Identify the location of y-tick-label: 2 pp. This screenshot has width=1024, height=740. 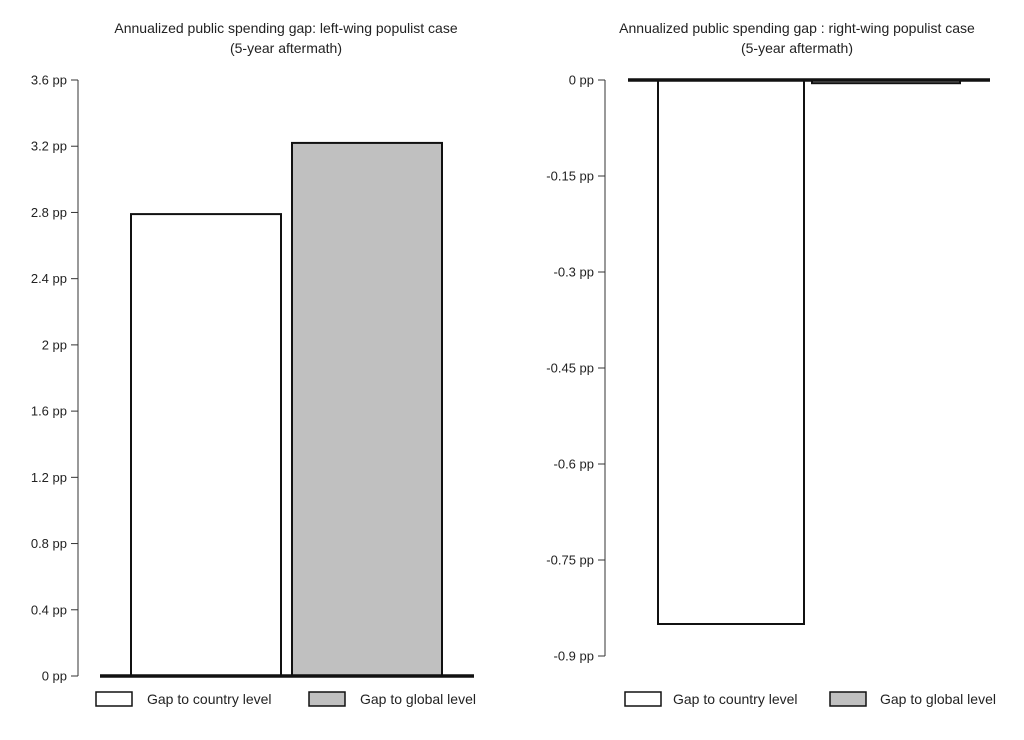
(54, 344).